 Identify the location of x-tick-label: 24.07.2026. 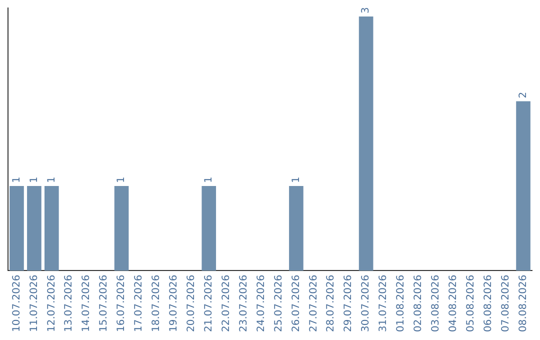
(261, 303).